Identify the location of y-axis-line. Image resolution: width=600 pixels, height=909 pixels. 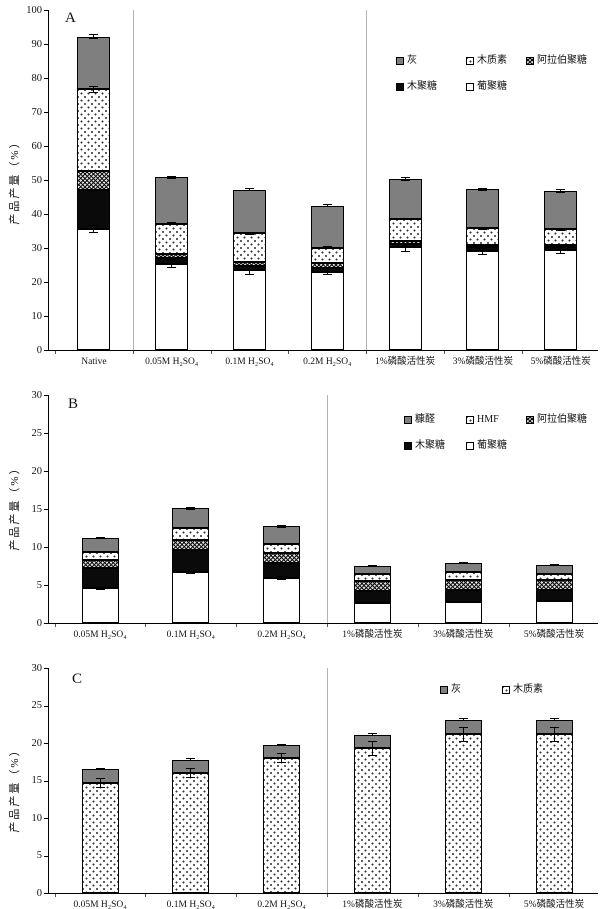
(48, 781).